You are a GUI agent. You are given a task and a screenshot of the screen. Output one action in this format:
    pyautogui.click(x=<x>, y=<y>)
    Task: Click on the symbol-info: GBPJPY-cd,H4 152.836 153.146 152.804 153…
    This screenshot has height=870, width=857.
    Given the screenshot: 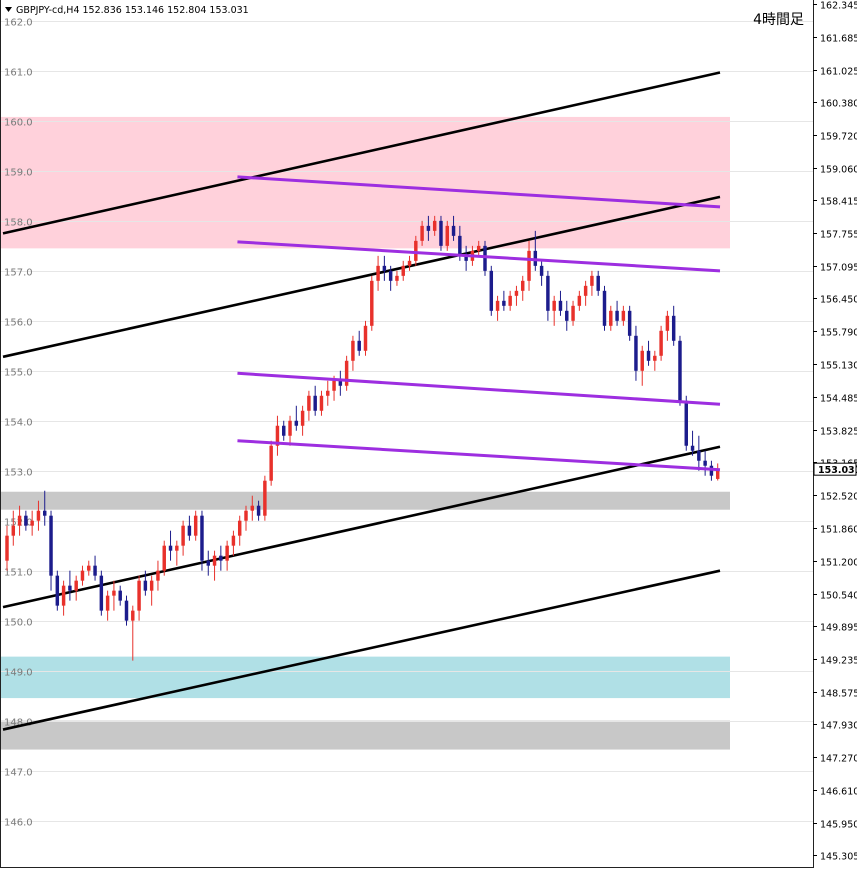 What is the action you would take?
    pyautogui.click(x=127, y=10)
    